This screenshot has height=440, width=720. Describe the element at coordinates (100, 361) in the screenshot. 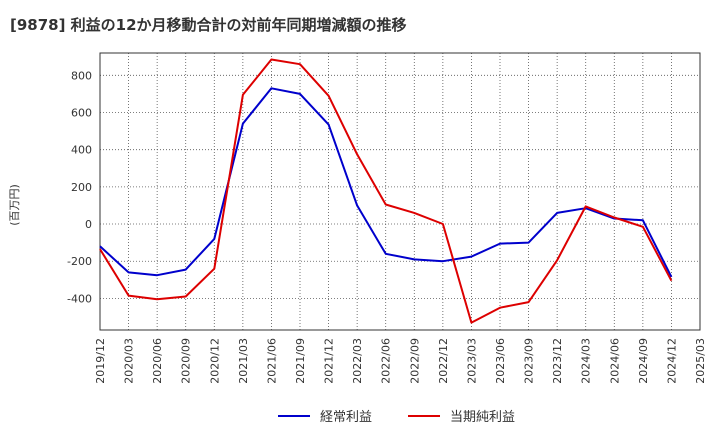

I see `x-tick-label: 2019/12` at that location.